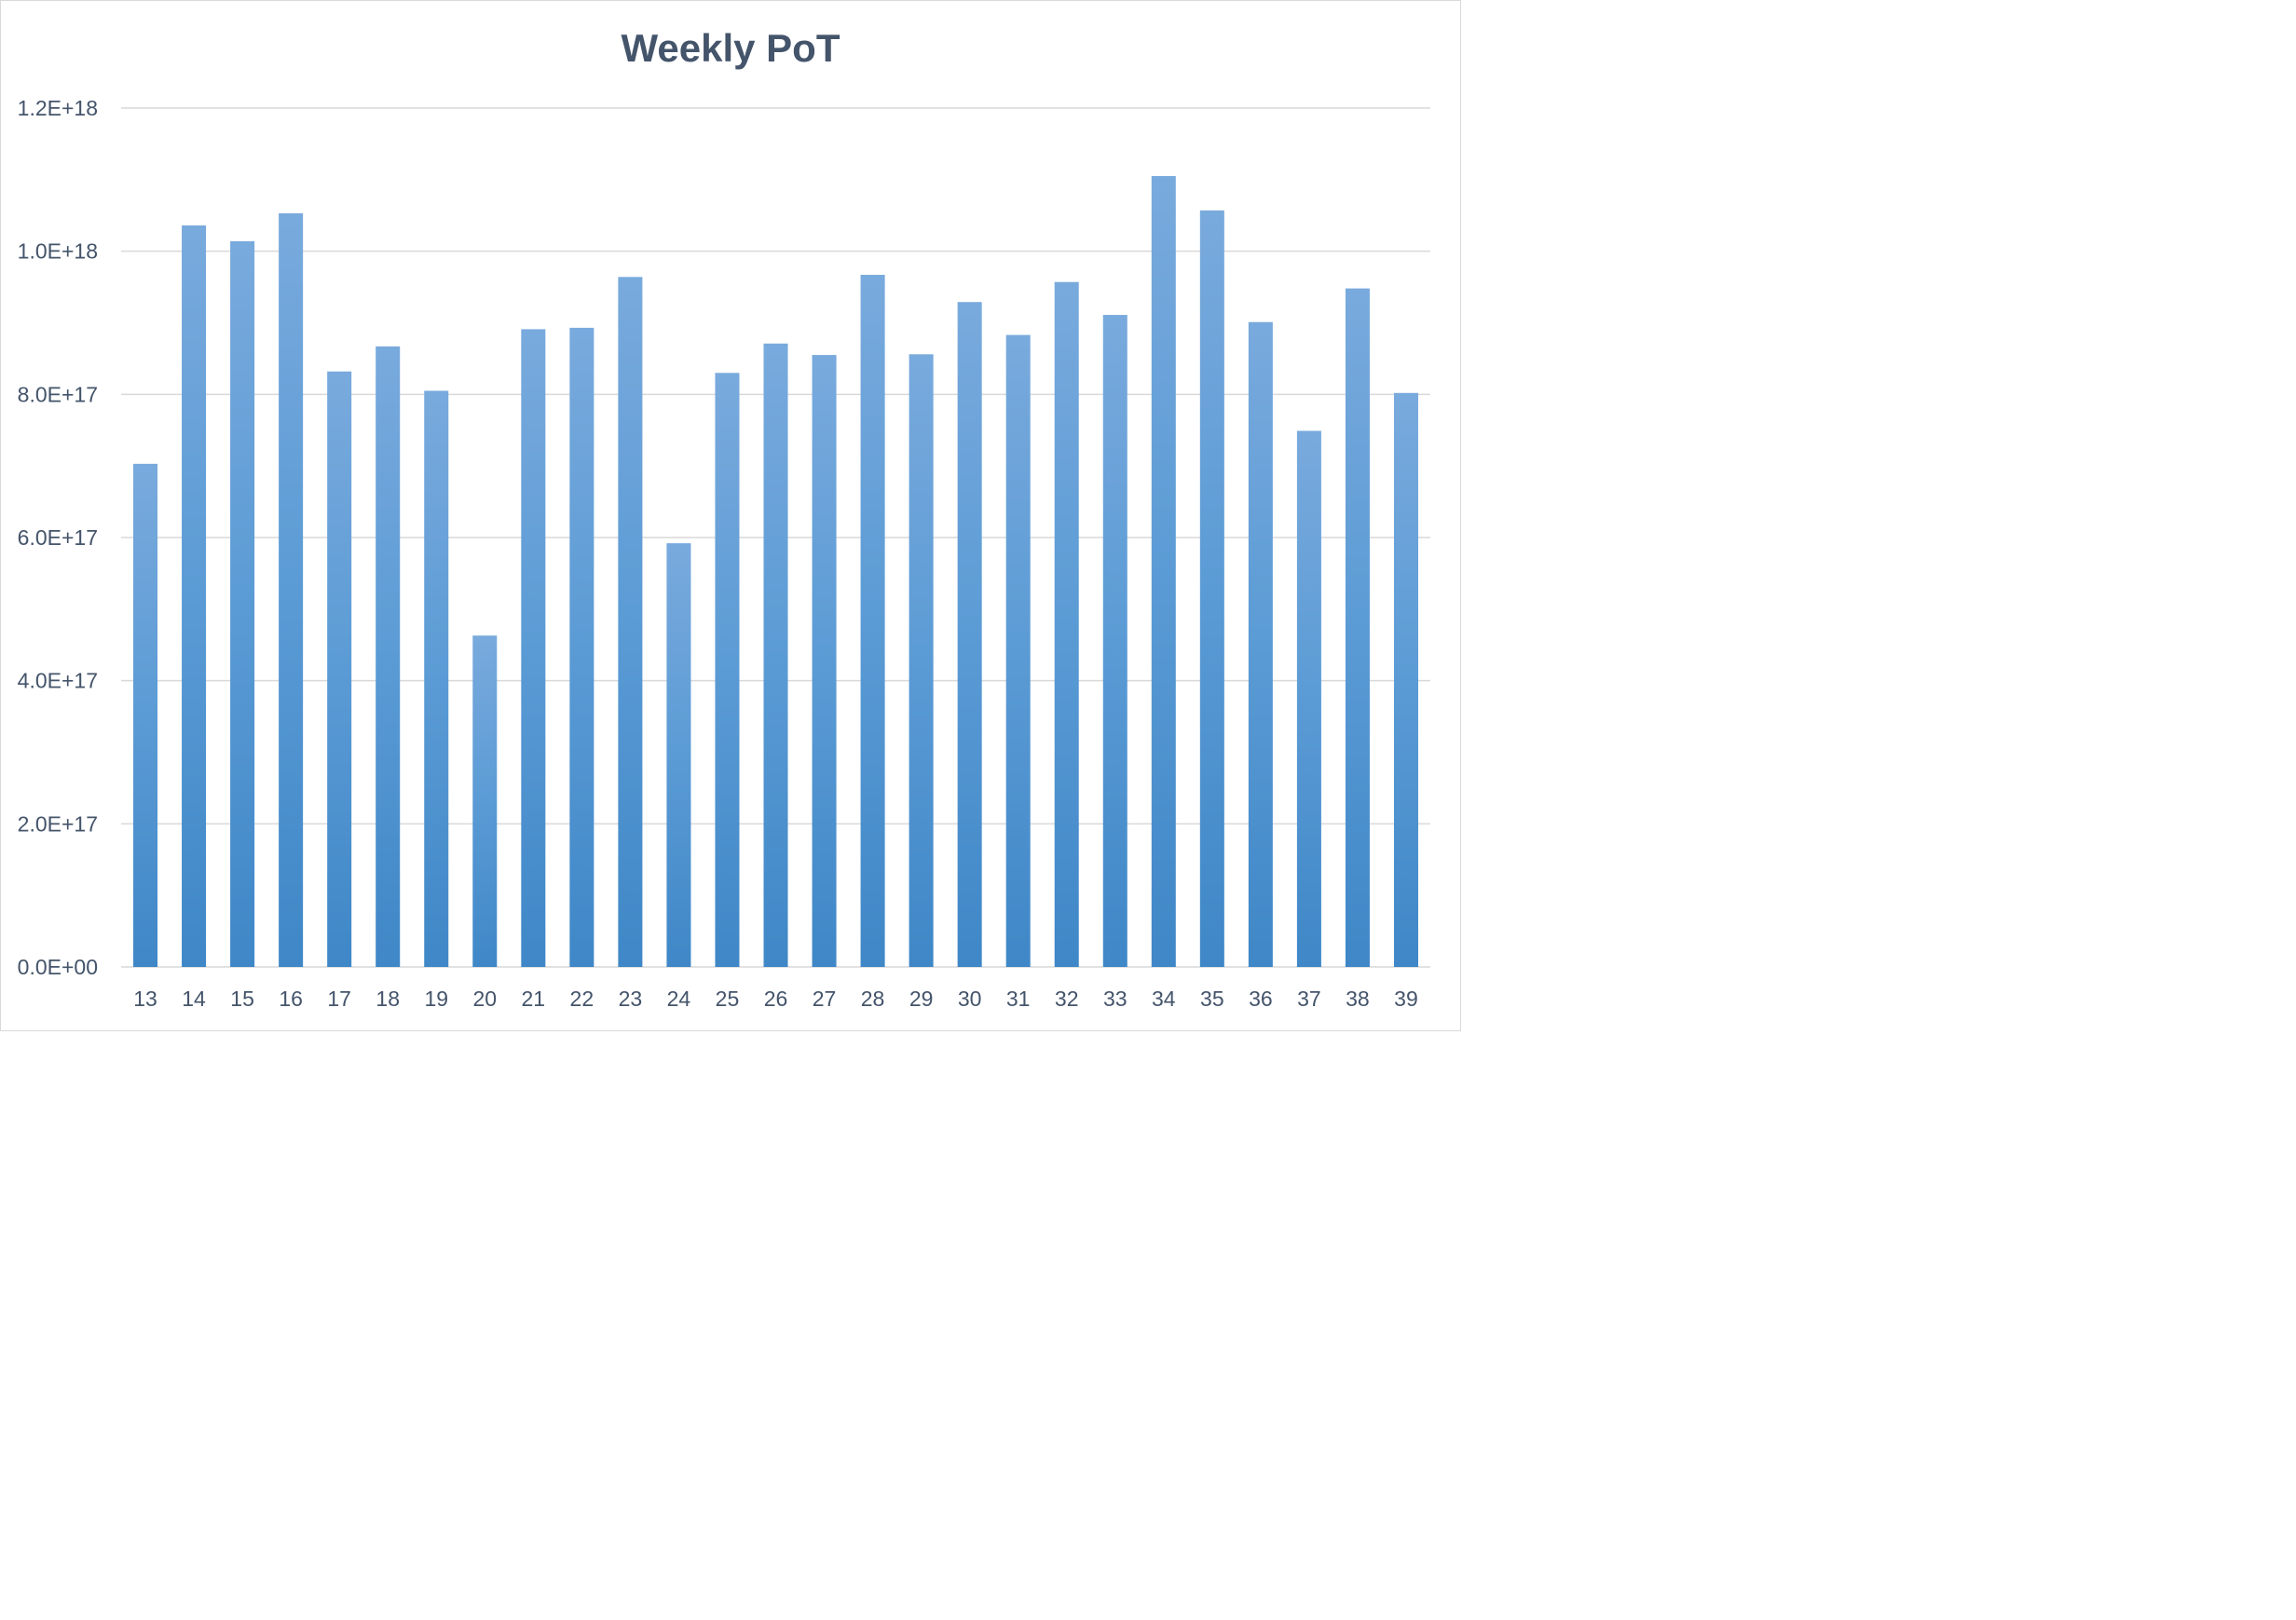 Image resolution: width=2296 pixels, height=1620 pixels. I want to click on x-tick-label: 27, so click(825, 999).